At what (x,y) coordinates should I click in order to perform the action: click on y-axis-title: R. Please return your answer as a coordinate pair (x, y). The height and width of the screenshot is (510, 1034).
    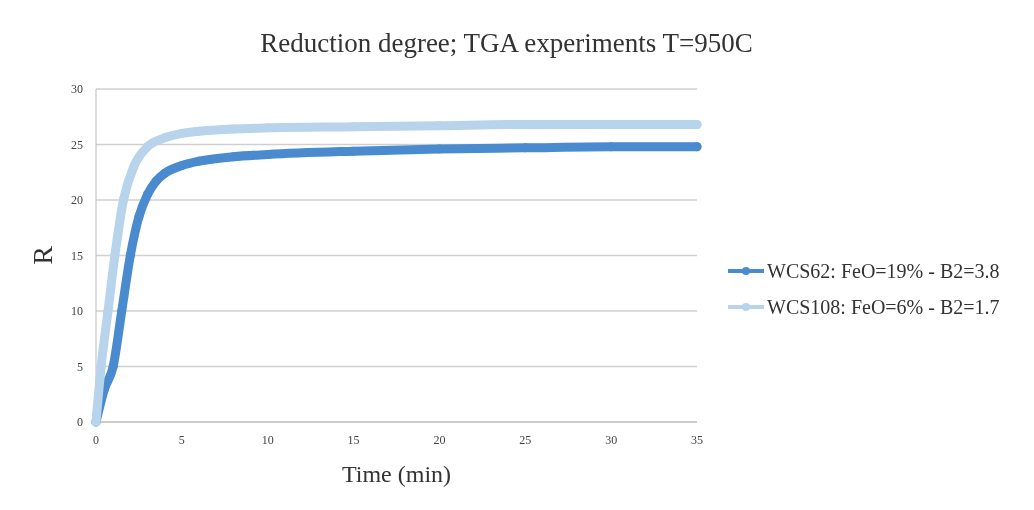
    Looking at the image, I should click on (42, 255).